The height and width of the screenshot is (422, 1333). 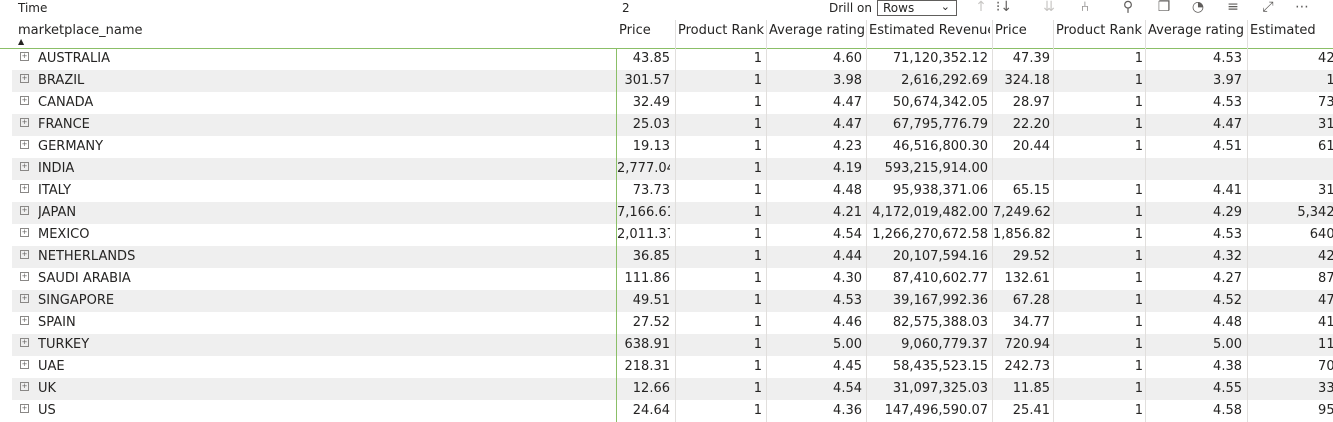 I want to click on column-header-0: marketplace_name, so click(x=80, y=30).